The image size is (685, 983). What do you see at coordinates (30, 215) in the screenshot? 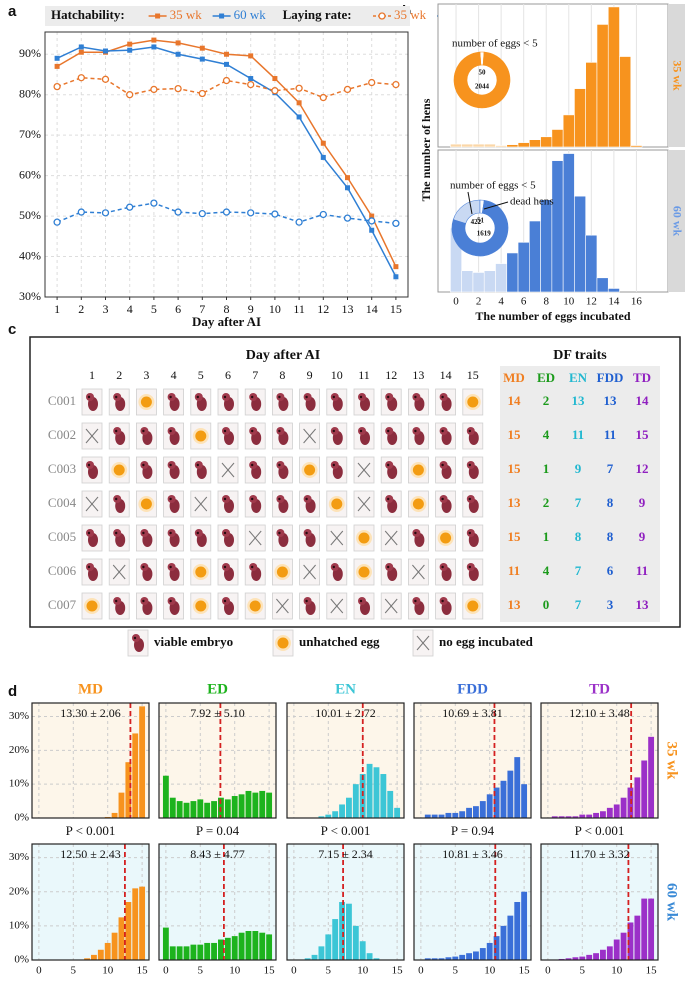
I see `y-tick-label: 50%` at bounding box center [30, 215].